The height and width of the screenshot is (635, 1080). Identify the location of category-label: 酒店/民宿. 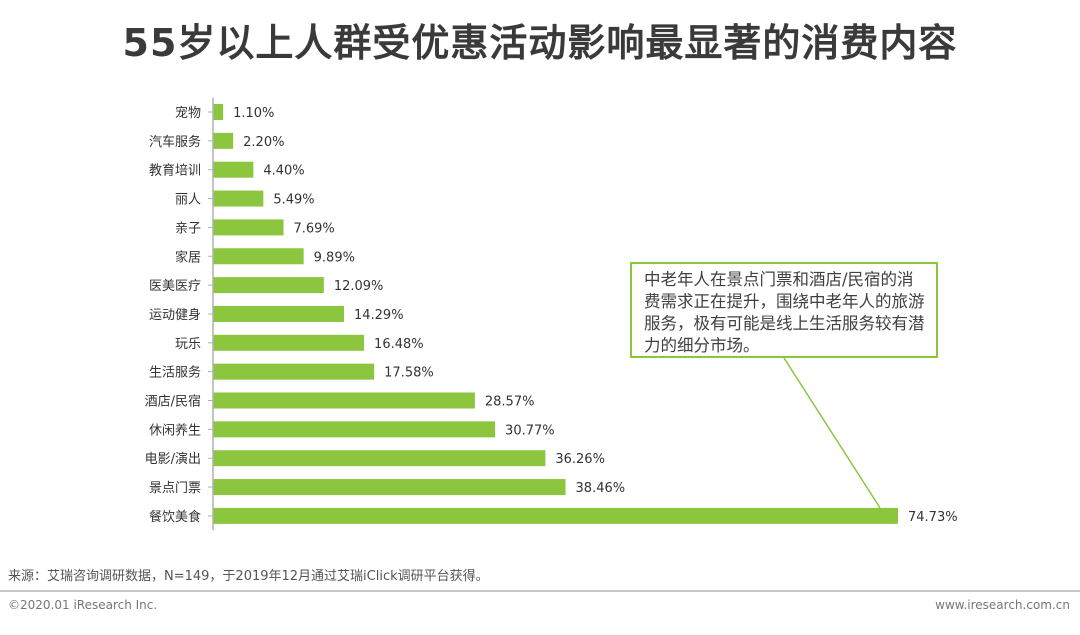
(173, 402).